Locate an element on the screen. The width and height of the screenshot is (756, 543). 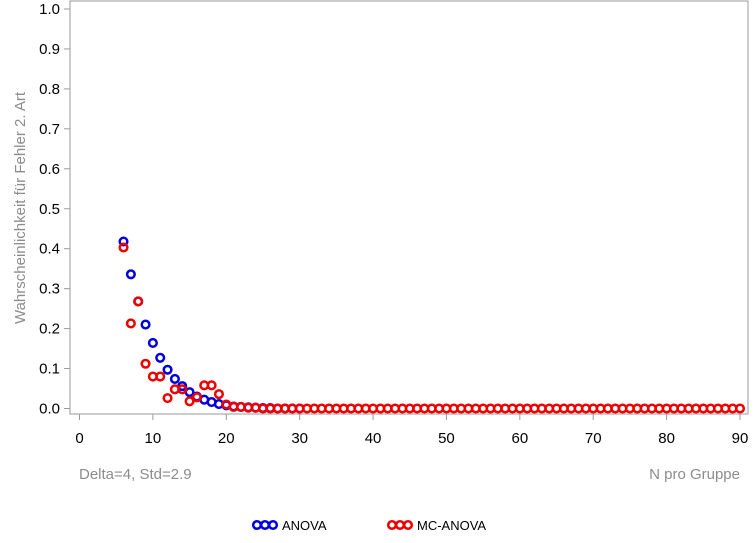
y-tick-label: 0.3 is located at coordinates (49, 289).